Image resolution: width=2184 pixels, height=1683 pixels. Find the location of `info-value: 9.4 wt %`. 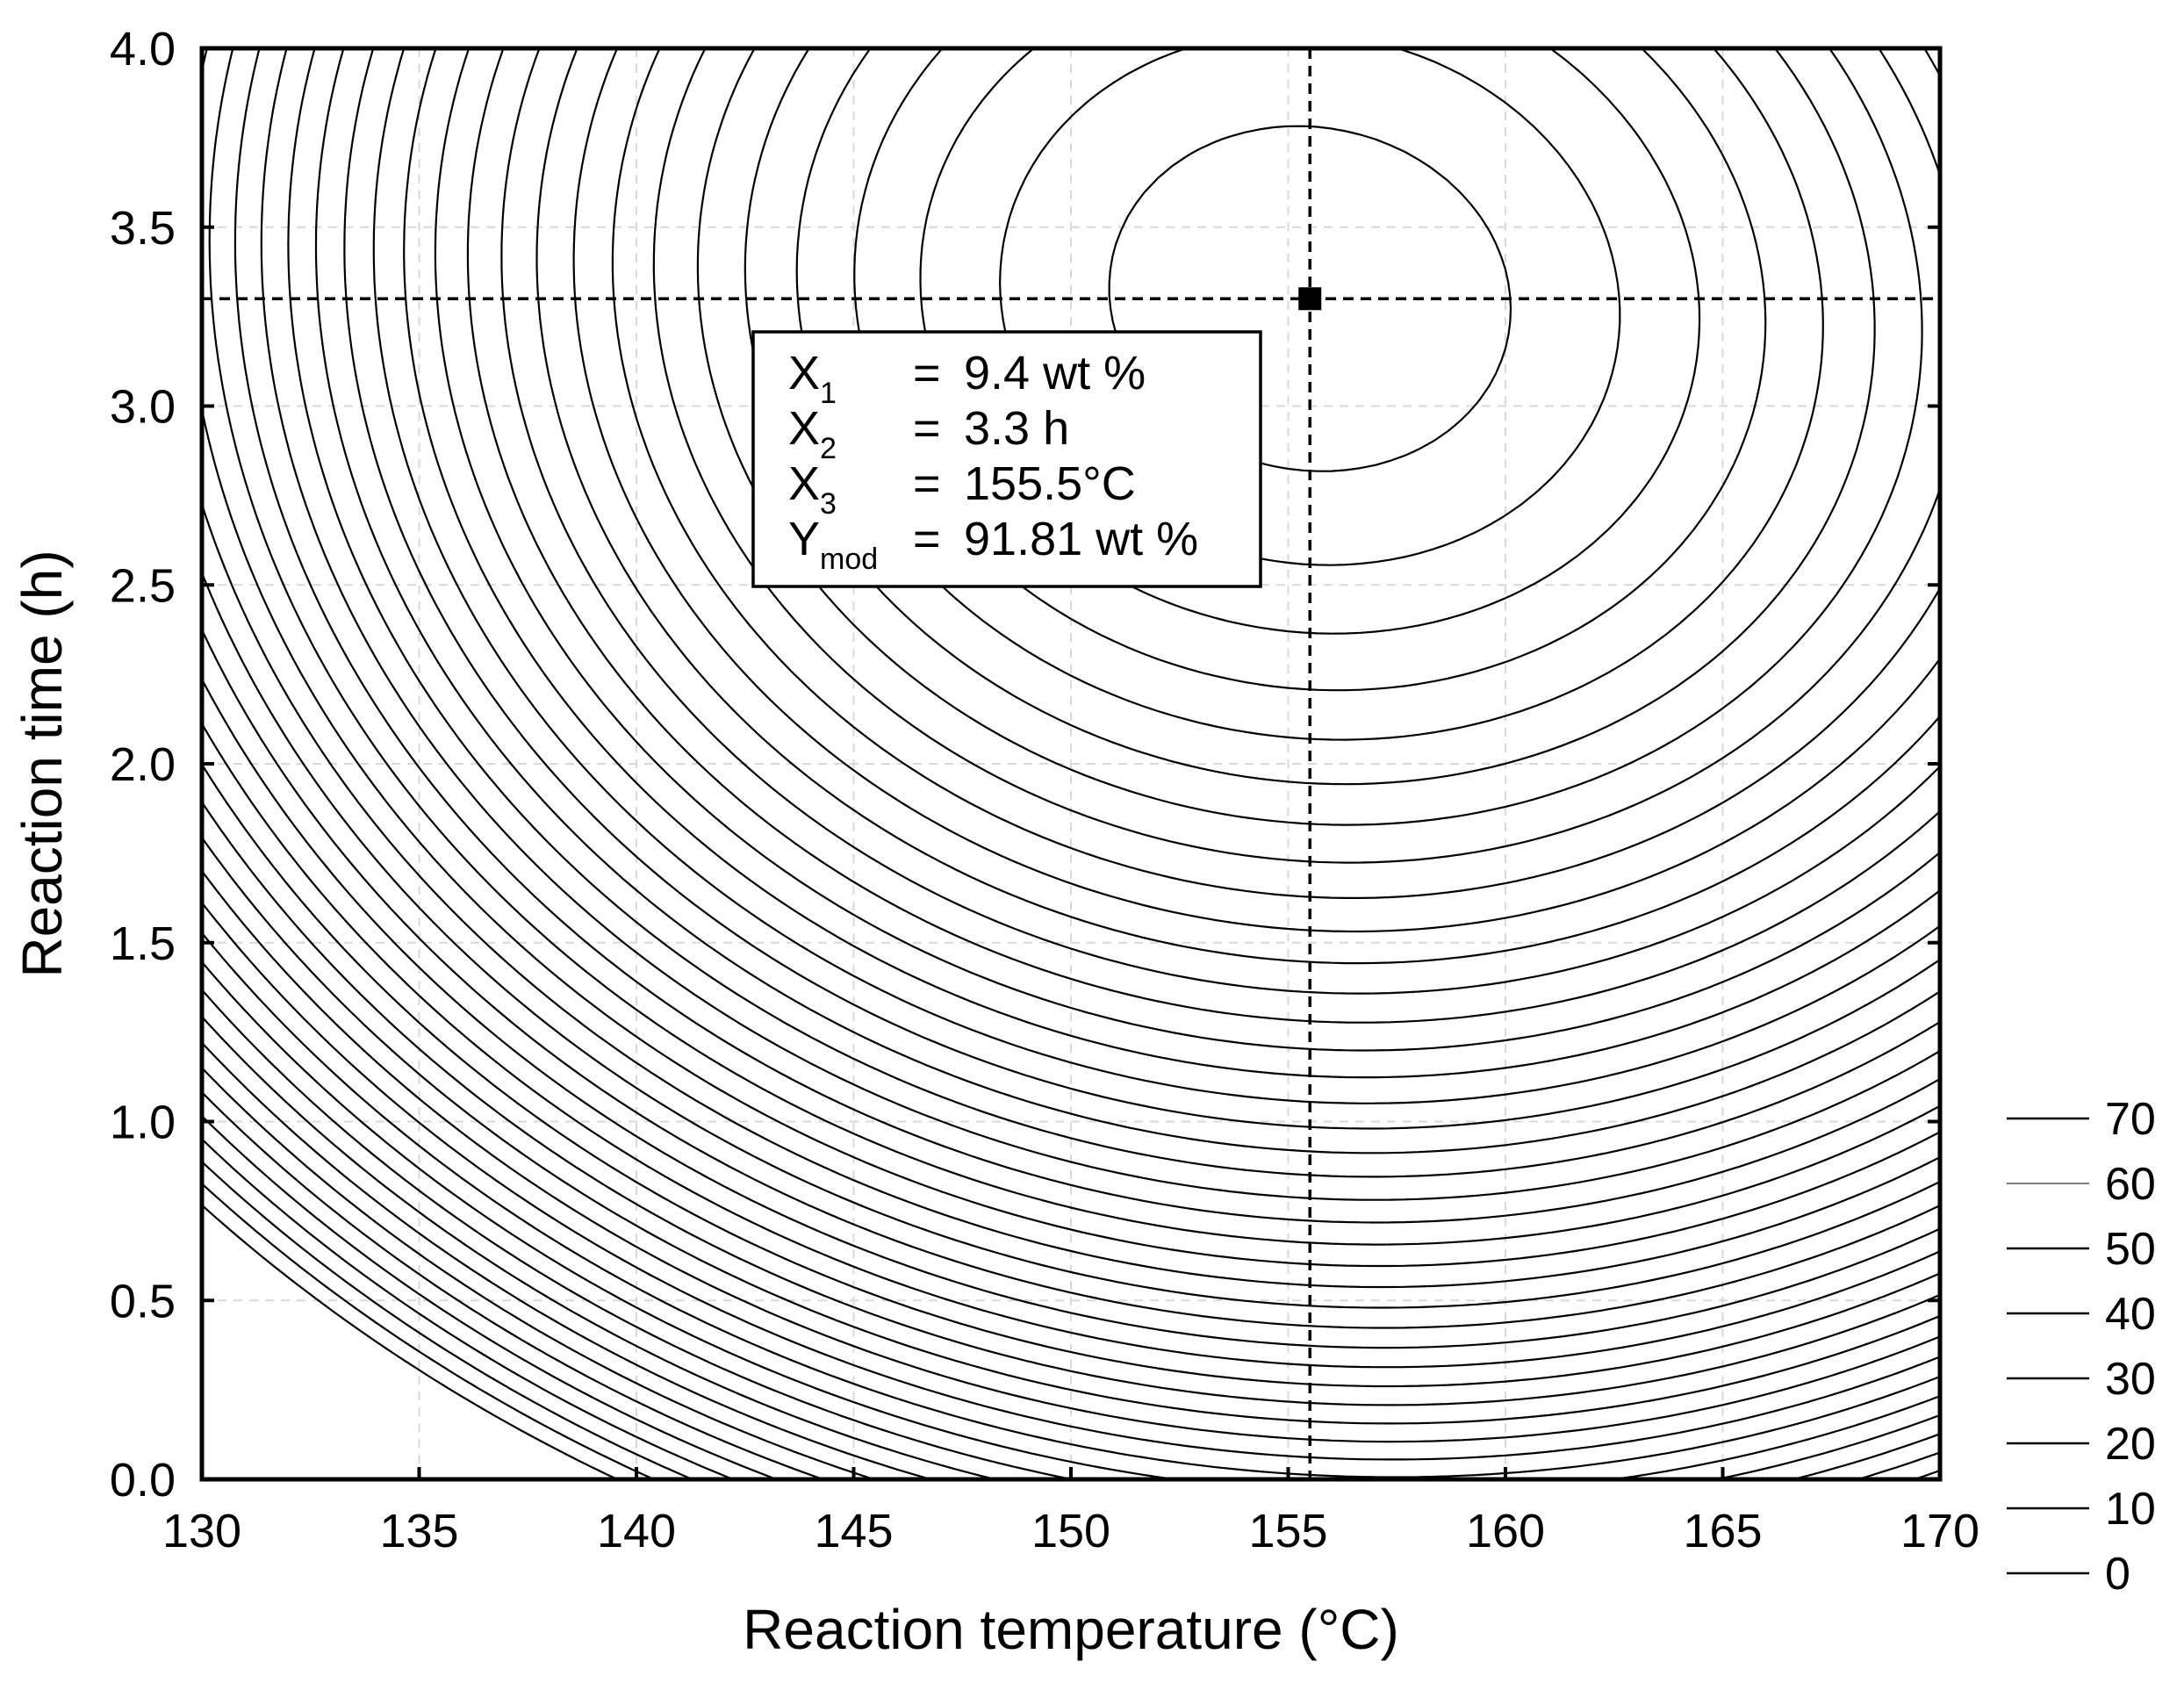

info-value: 9.4 wt % is located at coordinates (1055, 373).